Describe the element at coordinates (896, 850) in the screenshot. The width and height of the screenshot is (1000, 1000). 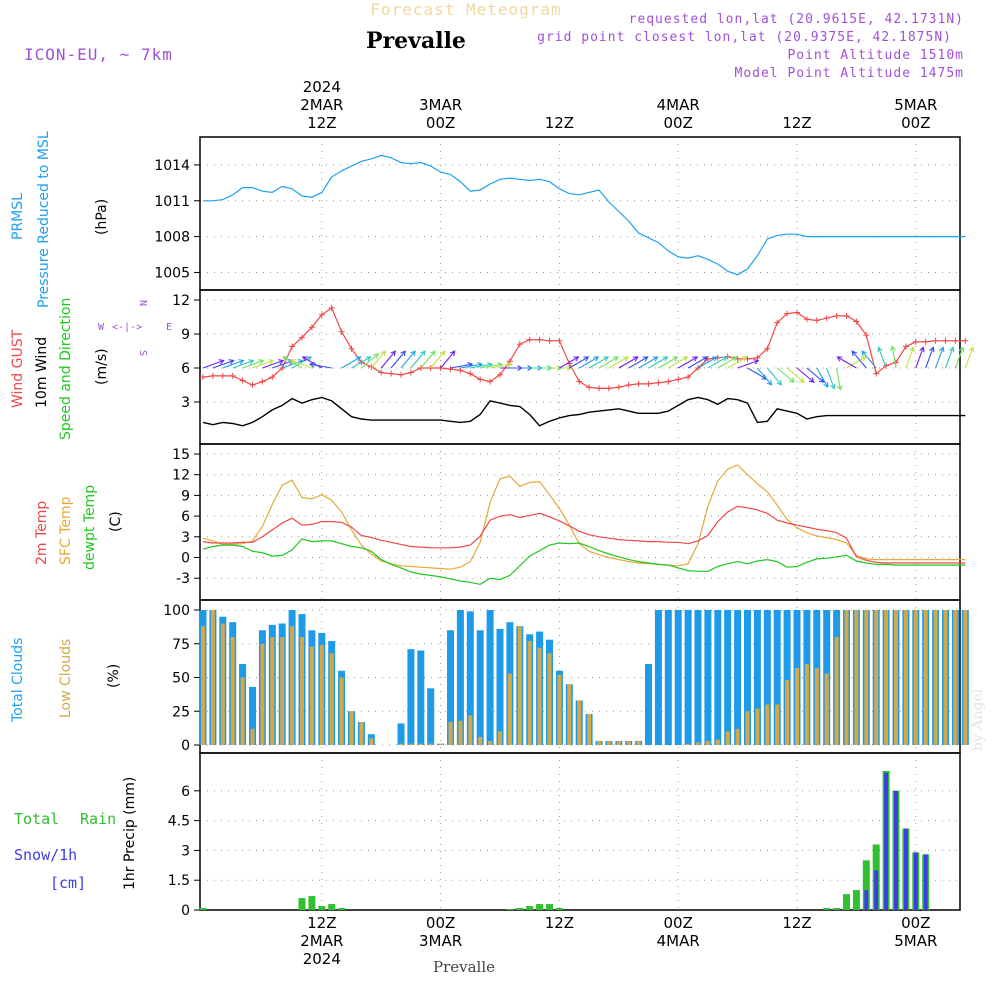
I see `snow-bar` at that location.